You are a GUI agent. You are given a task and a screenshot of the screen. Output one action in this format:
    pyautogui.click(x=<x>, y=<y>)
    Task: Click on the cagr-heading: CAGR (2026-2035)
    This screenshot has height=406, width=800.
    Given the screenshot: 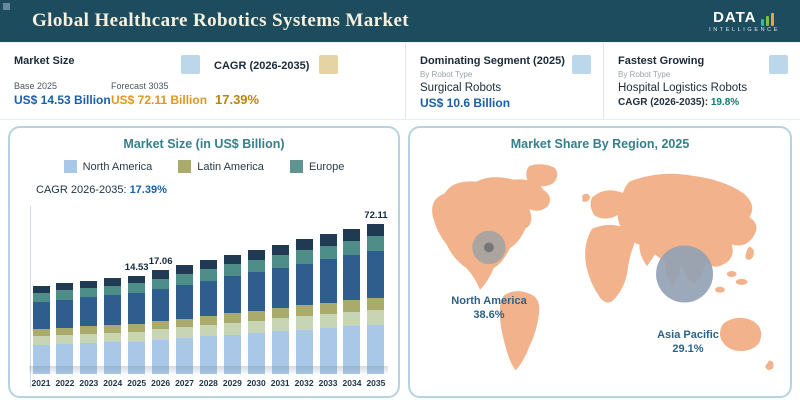 What is the action you would take?
    pyautogui.click(x=262, y=66)
    